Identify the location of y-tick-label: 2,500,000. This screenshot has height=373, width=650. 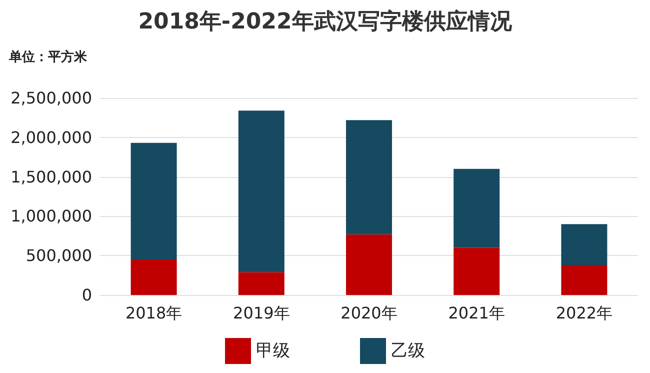
(51, 98).